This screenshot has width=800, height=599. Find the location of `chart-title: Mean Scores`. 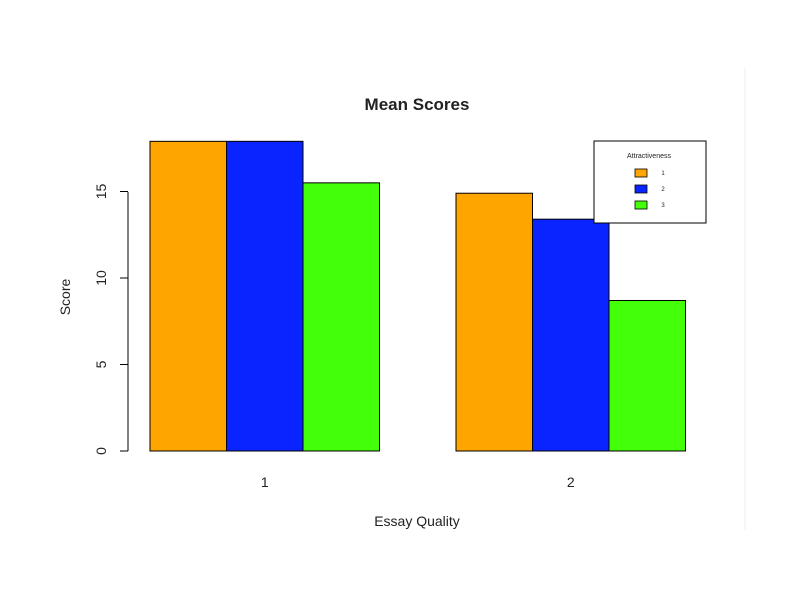

chart-title: Mean Scores is located at coordinates (417, 104).